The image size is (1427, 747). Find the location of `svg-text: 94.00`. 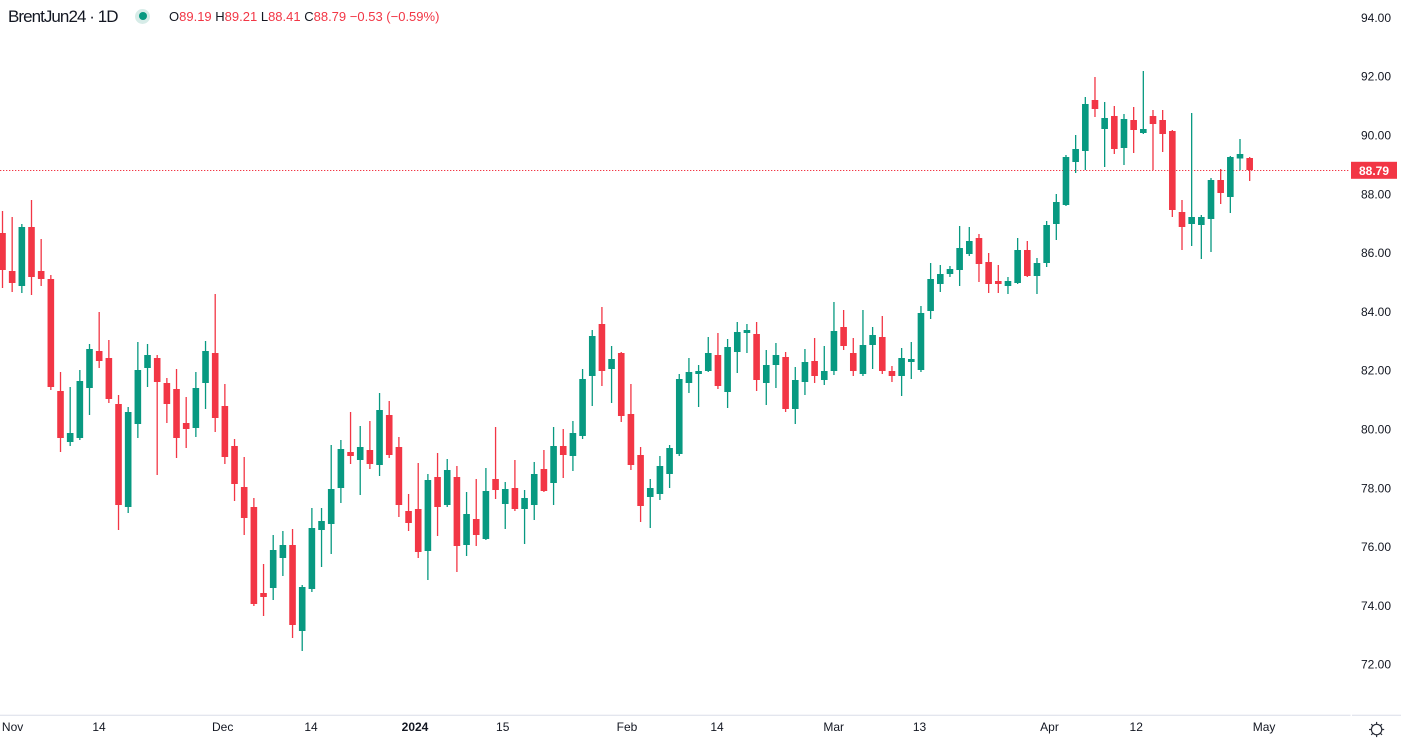

svg-text: 94.00 is located at coordinates (1376, 18).